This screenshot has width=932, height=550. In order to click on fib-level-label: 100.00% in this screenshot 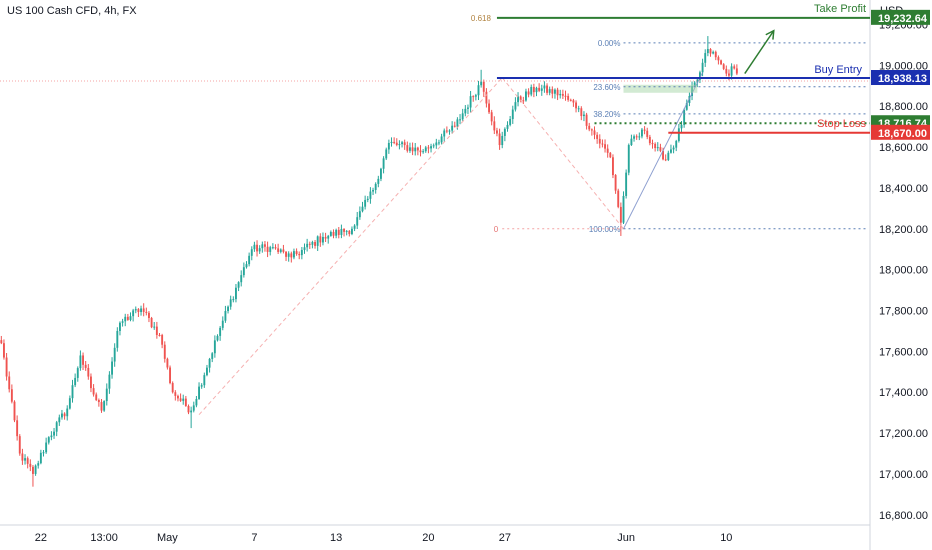, I will do `click(605, 229)`.